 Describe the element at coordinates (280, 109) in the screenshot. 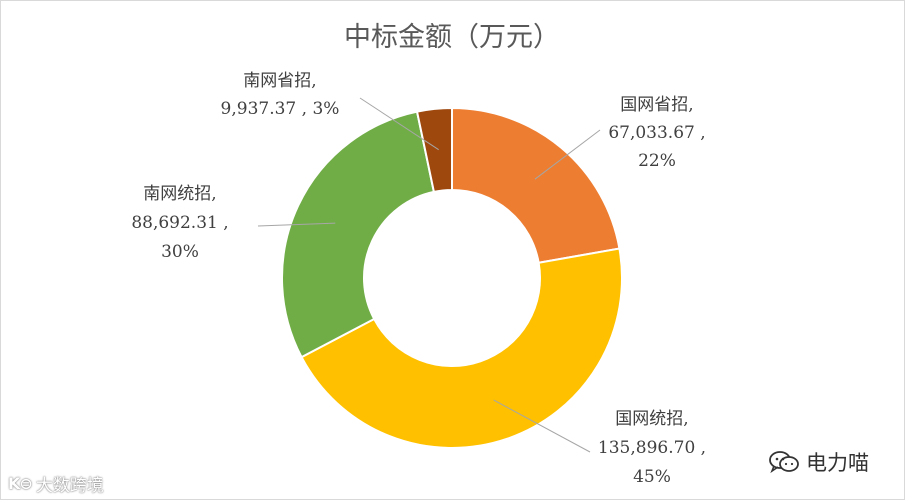

I see `slice-4-label-line-2: 9,937.37 , 3%` at that location.